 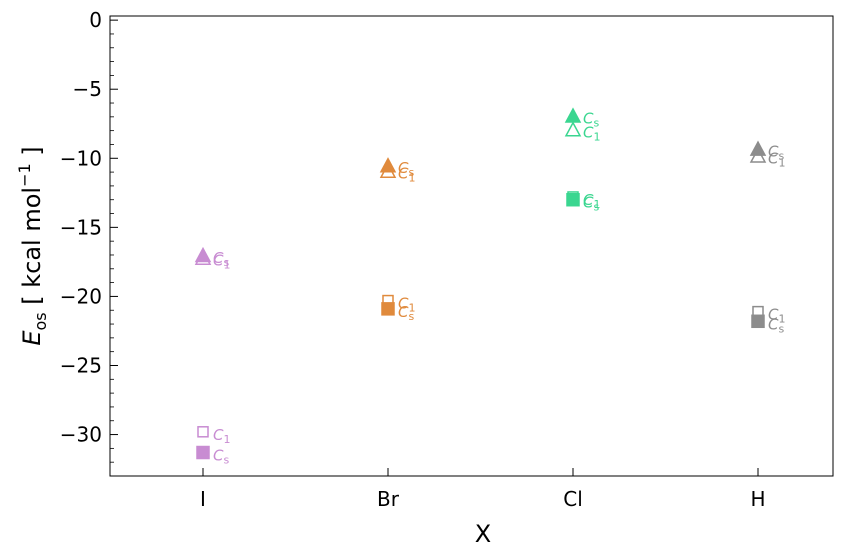 I want to click on y-axis-ticks: 0 −5 −10 −15 −20 −25 −30, so click(x=89, y=242).